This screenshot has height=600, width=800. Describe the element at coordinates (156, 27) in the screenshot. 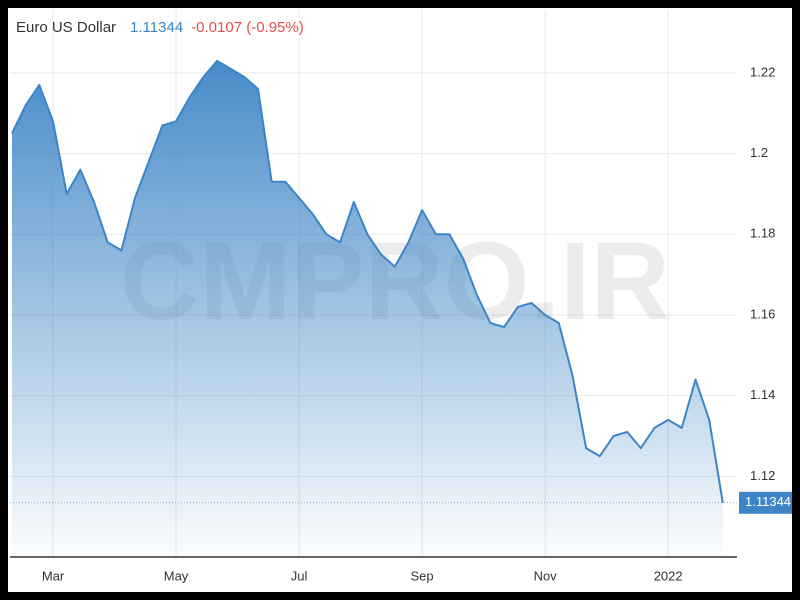

I see `last-price: 1.11344` at that location.